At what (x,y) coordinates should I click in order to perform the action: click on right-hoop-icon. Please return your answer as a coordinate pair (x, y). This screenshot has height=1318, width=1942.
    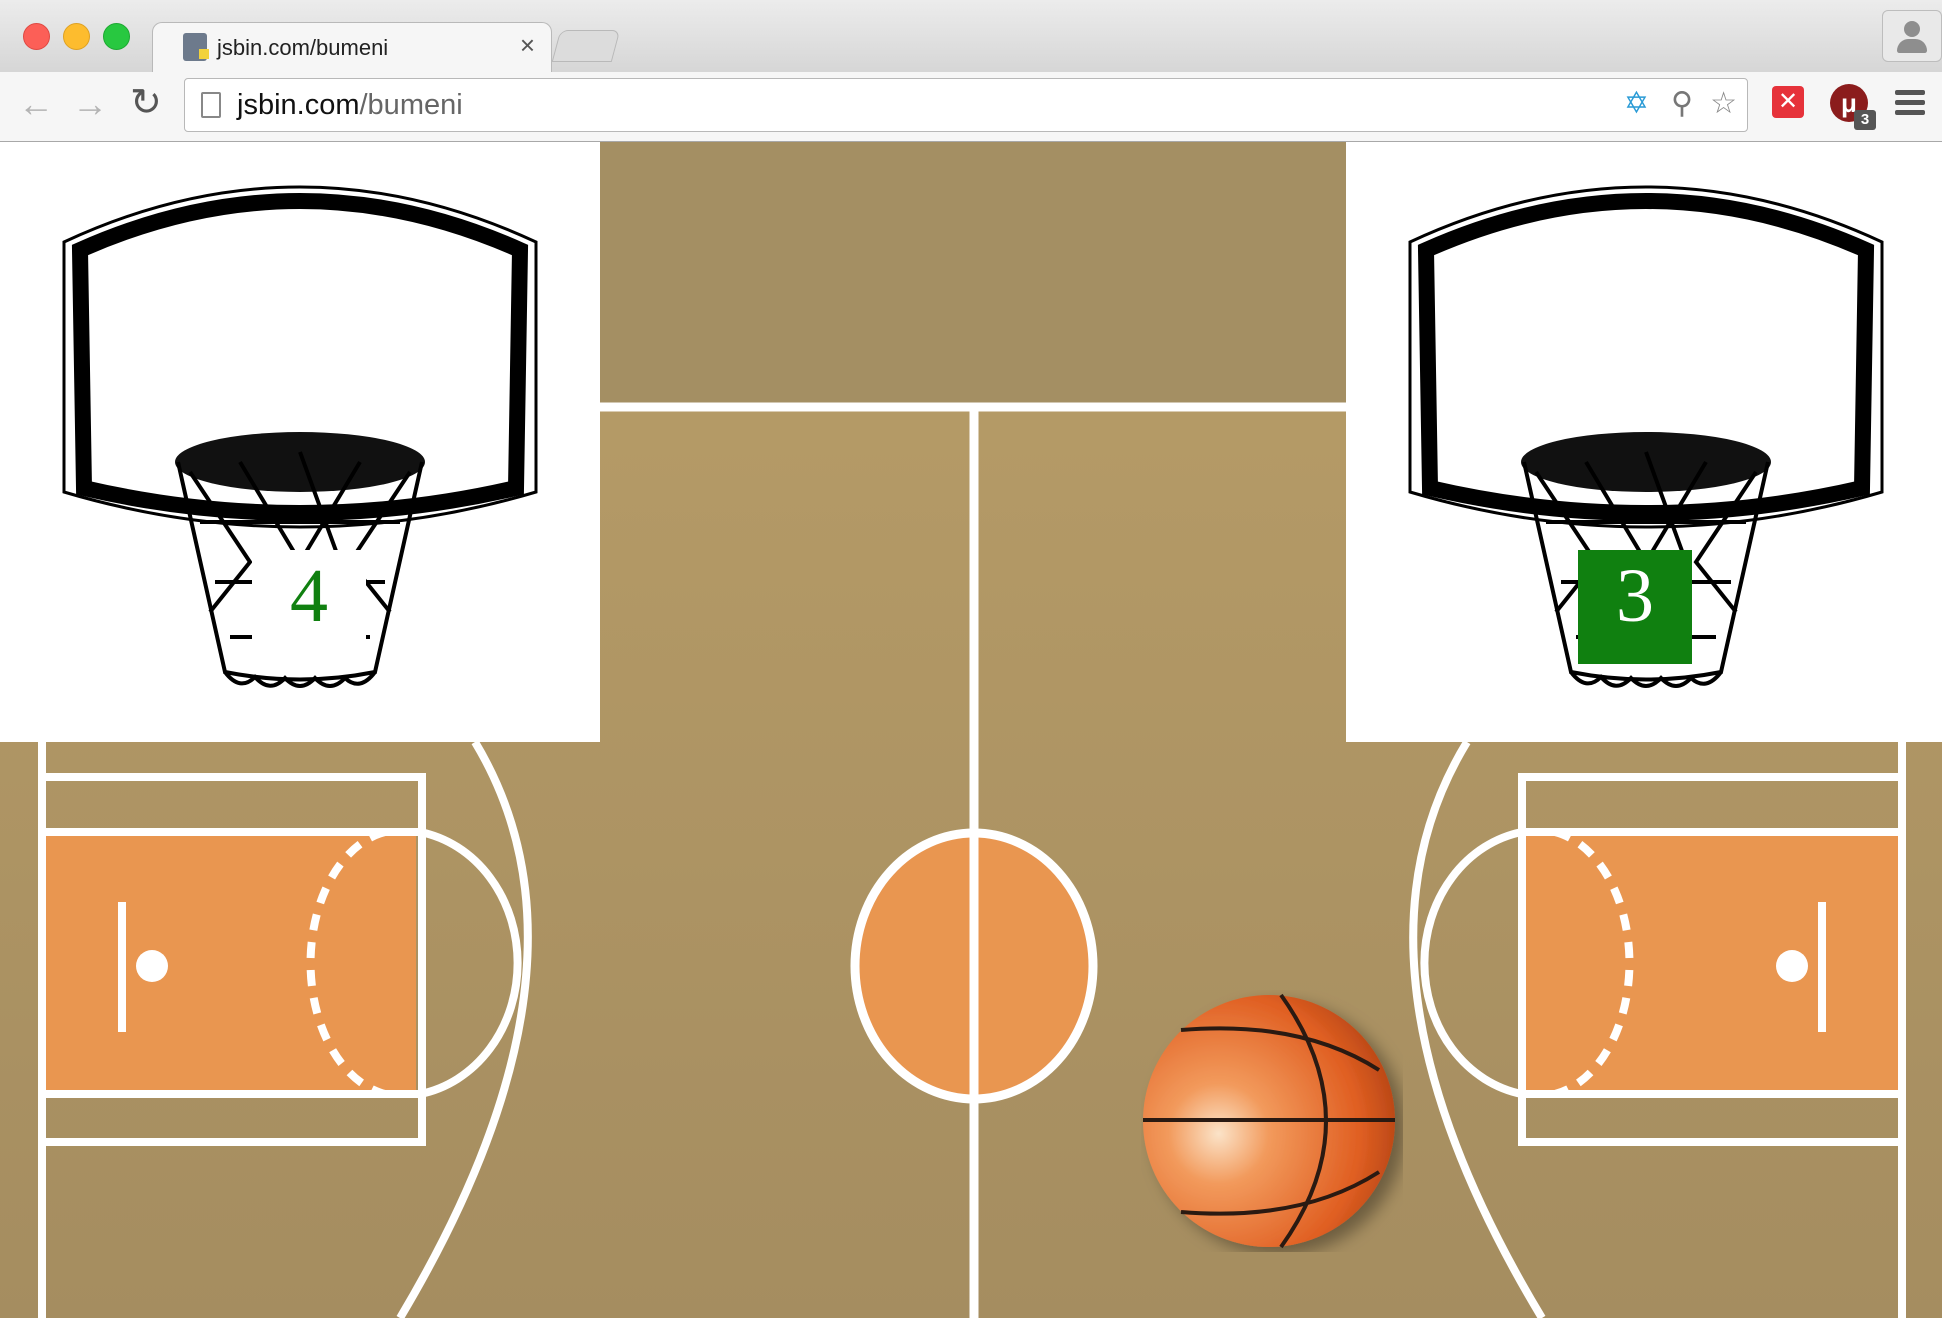
    Looking at the image, I should click on (1646, 436).